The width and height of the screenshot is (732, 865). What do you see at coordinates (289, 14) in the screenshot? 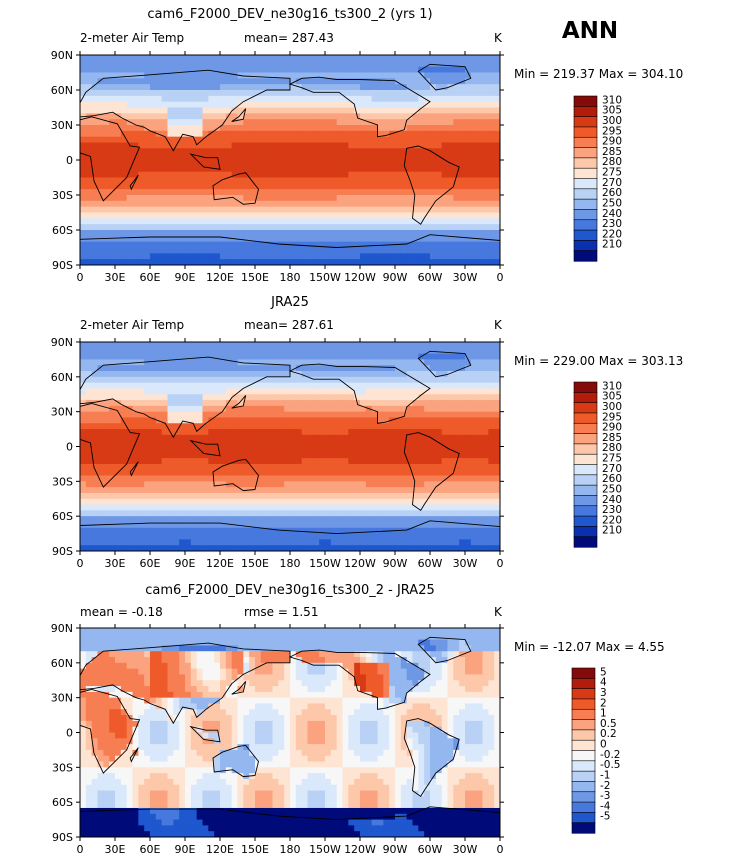
I see `panel-title: cam6_F2000_DEV_ne30g16_ts300_2 (yrs 1)` at bounding box center [289, 14].